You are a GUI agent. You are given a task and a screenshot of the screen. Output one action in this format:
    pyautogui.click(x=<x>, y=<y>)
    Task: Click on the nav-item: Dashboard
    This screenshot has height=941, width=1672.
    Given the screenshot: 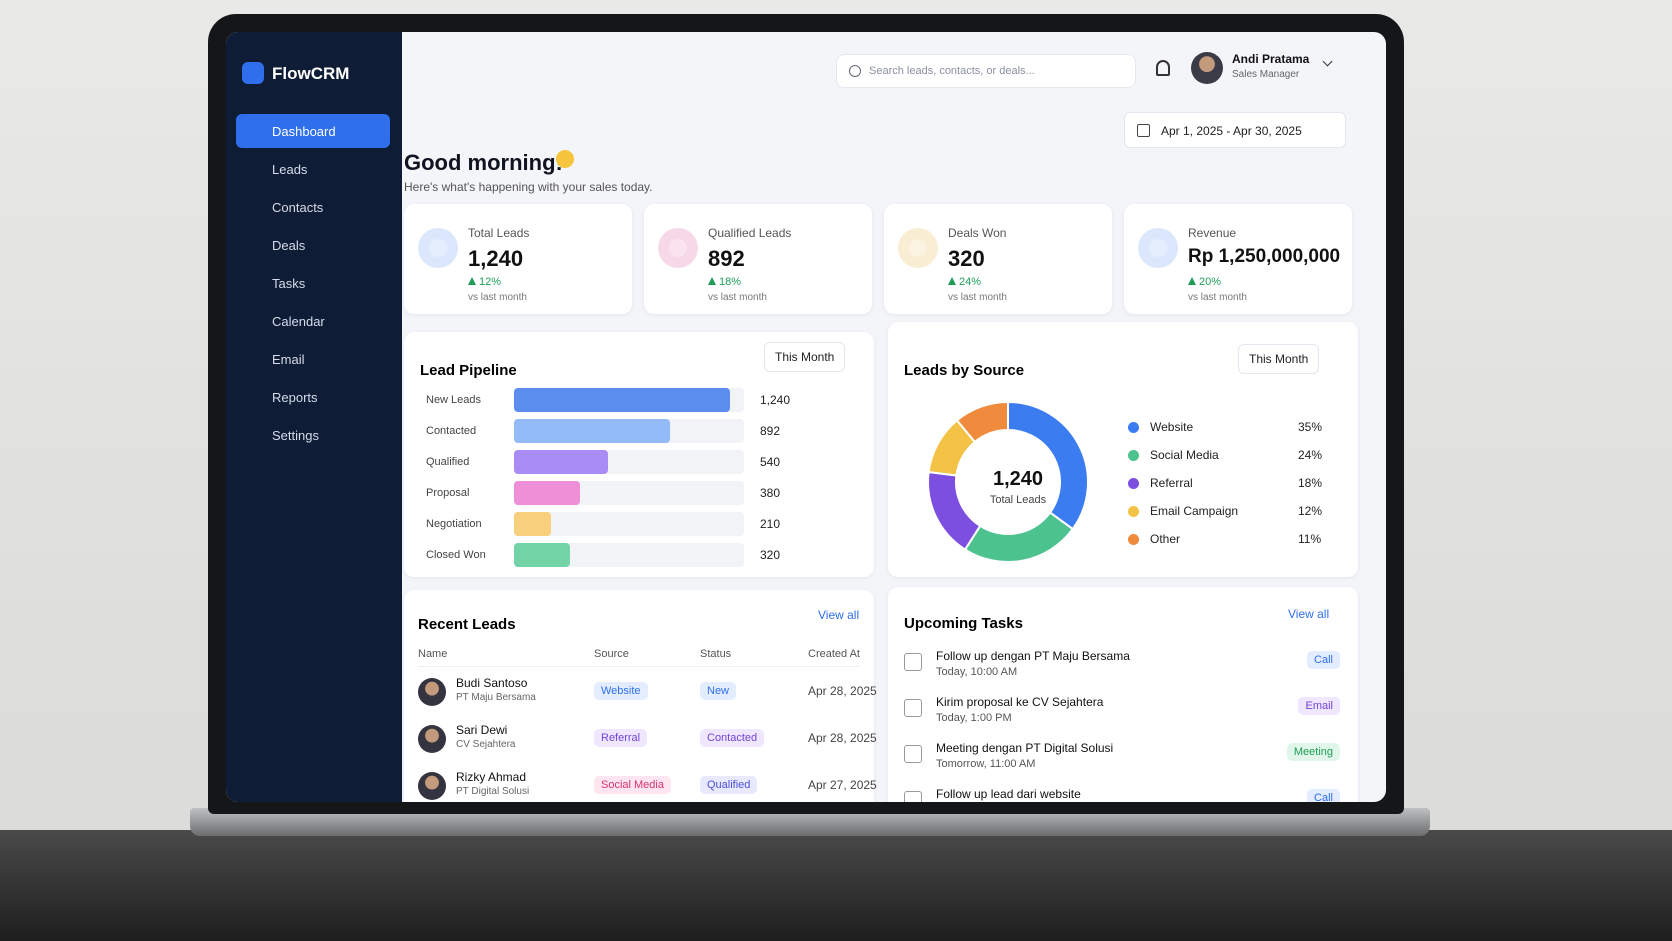 What is the action you would take?
    pyautogui.click(x=313, y=131)
    